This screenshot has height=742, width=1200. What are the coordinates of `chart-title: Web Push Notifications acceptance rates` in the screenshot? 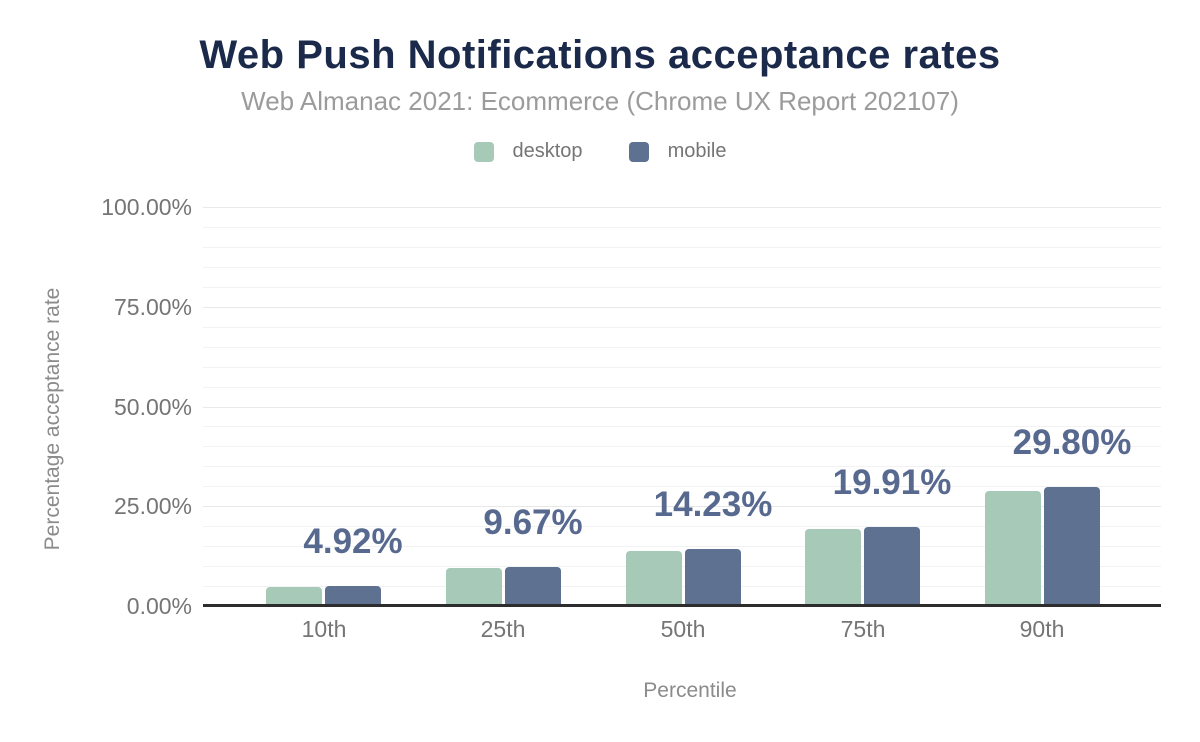 It's located at (600, 55).